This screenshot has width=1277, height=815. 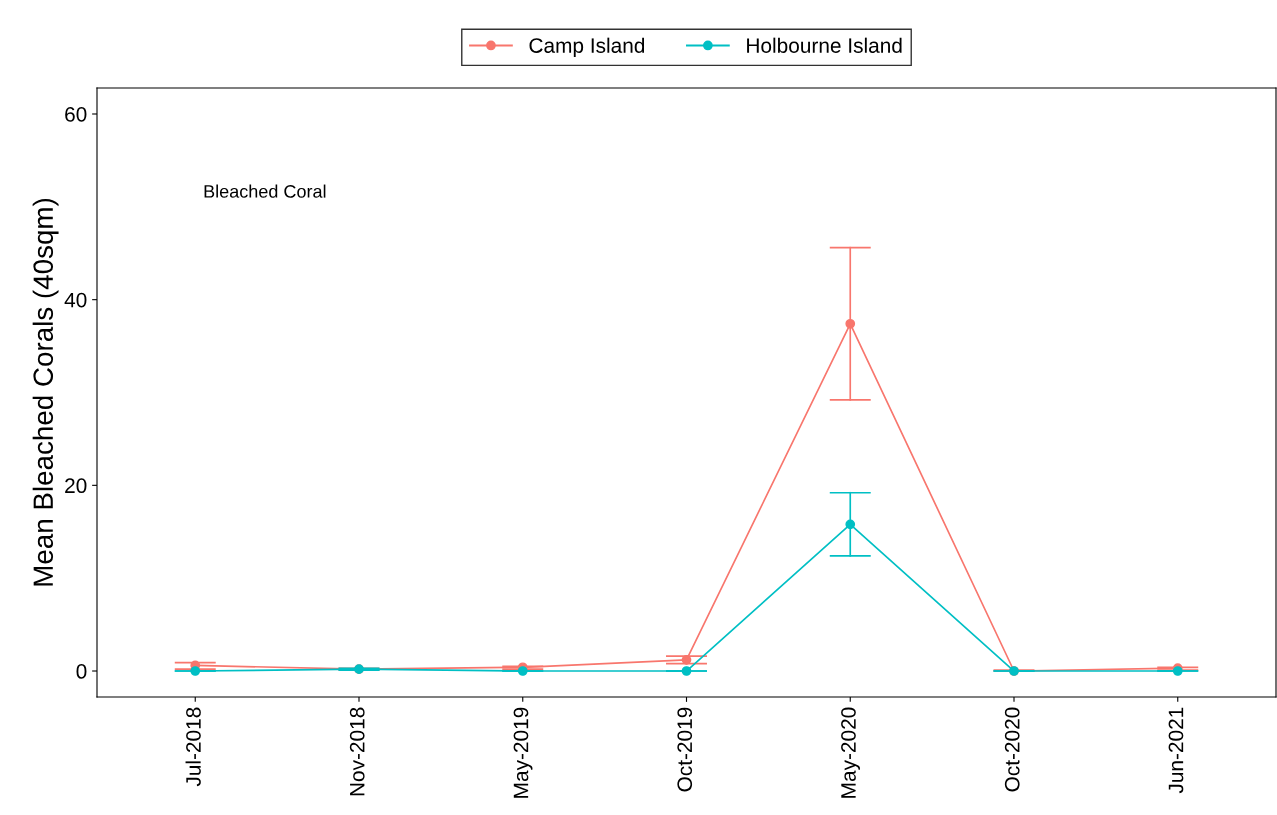 What do you see at coordinates (685, 749) in the screenshot?
I see `x-tick-label: Oct-2019` at bounding box center [685, 749].